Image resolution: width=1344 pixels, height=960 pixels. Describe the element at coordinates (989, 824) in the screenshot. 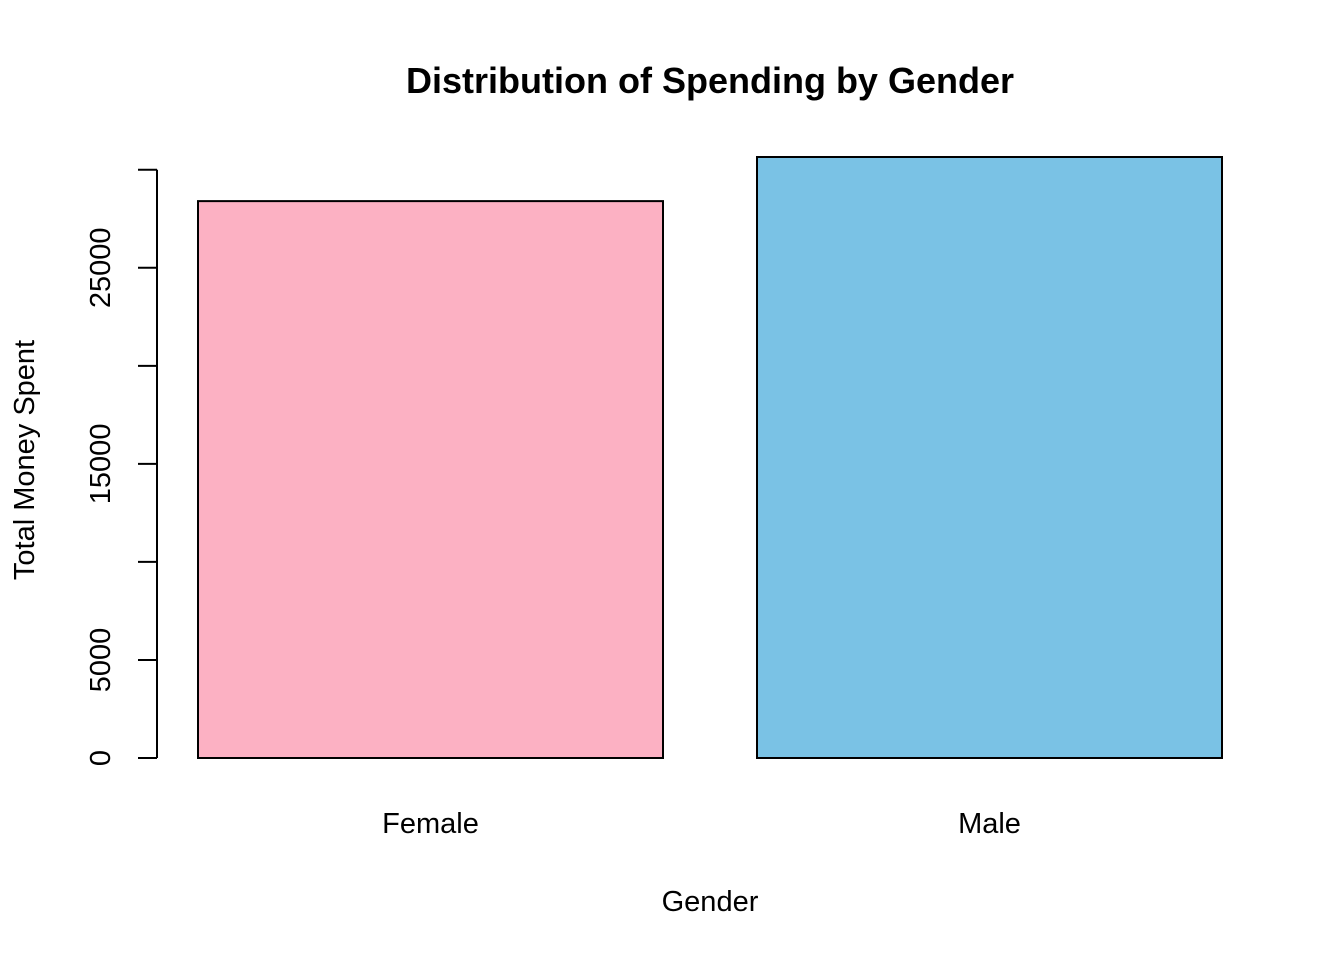

I see `x-tick-label-male: Male` at that location.